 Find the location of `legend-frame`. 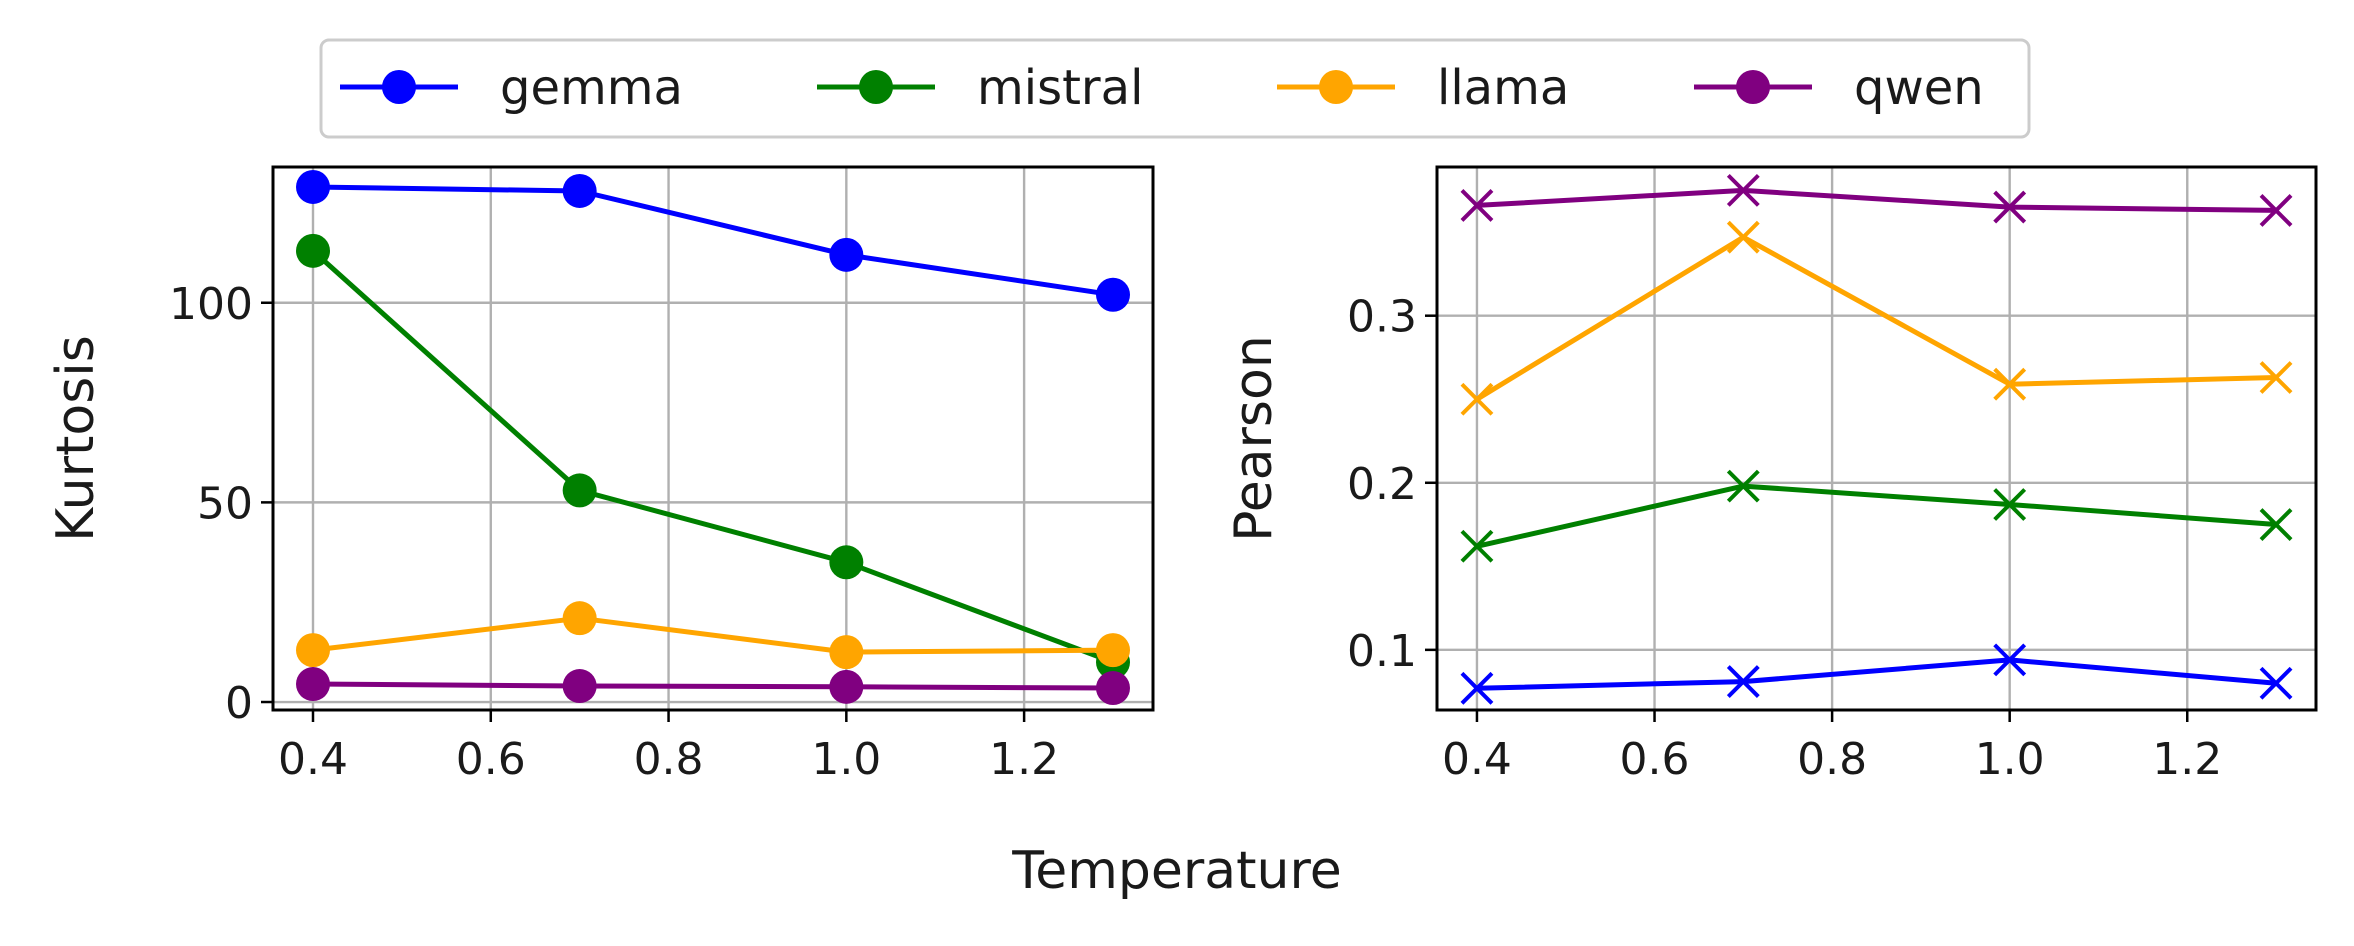

legend-frame is located at coordinates (1175, 88).